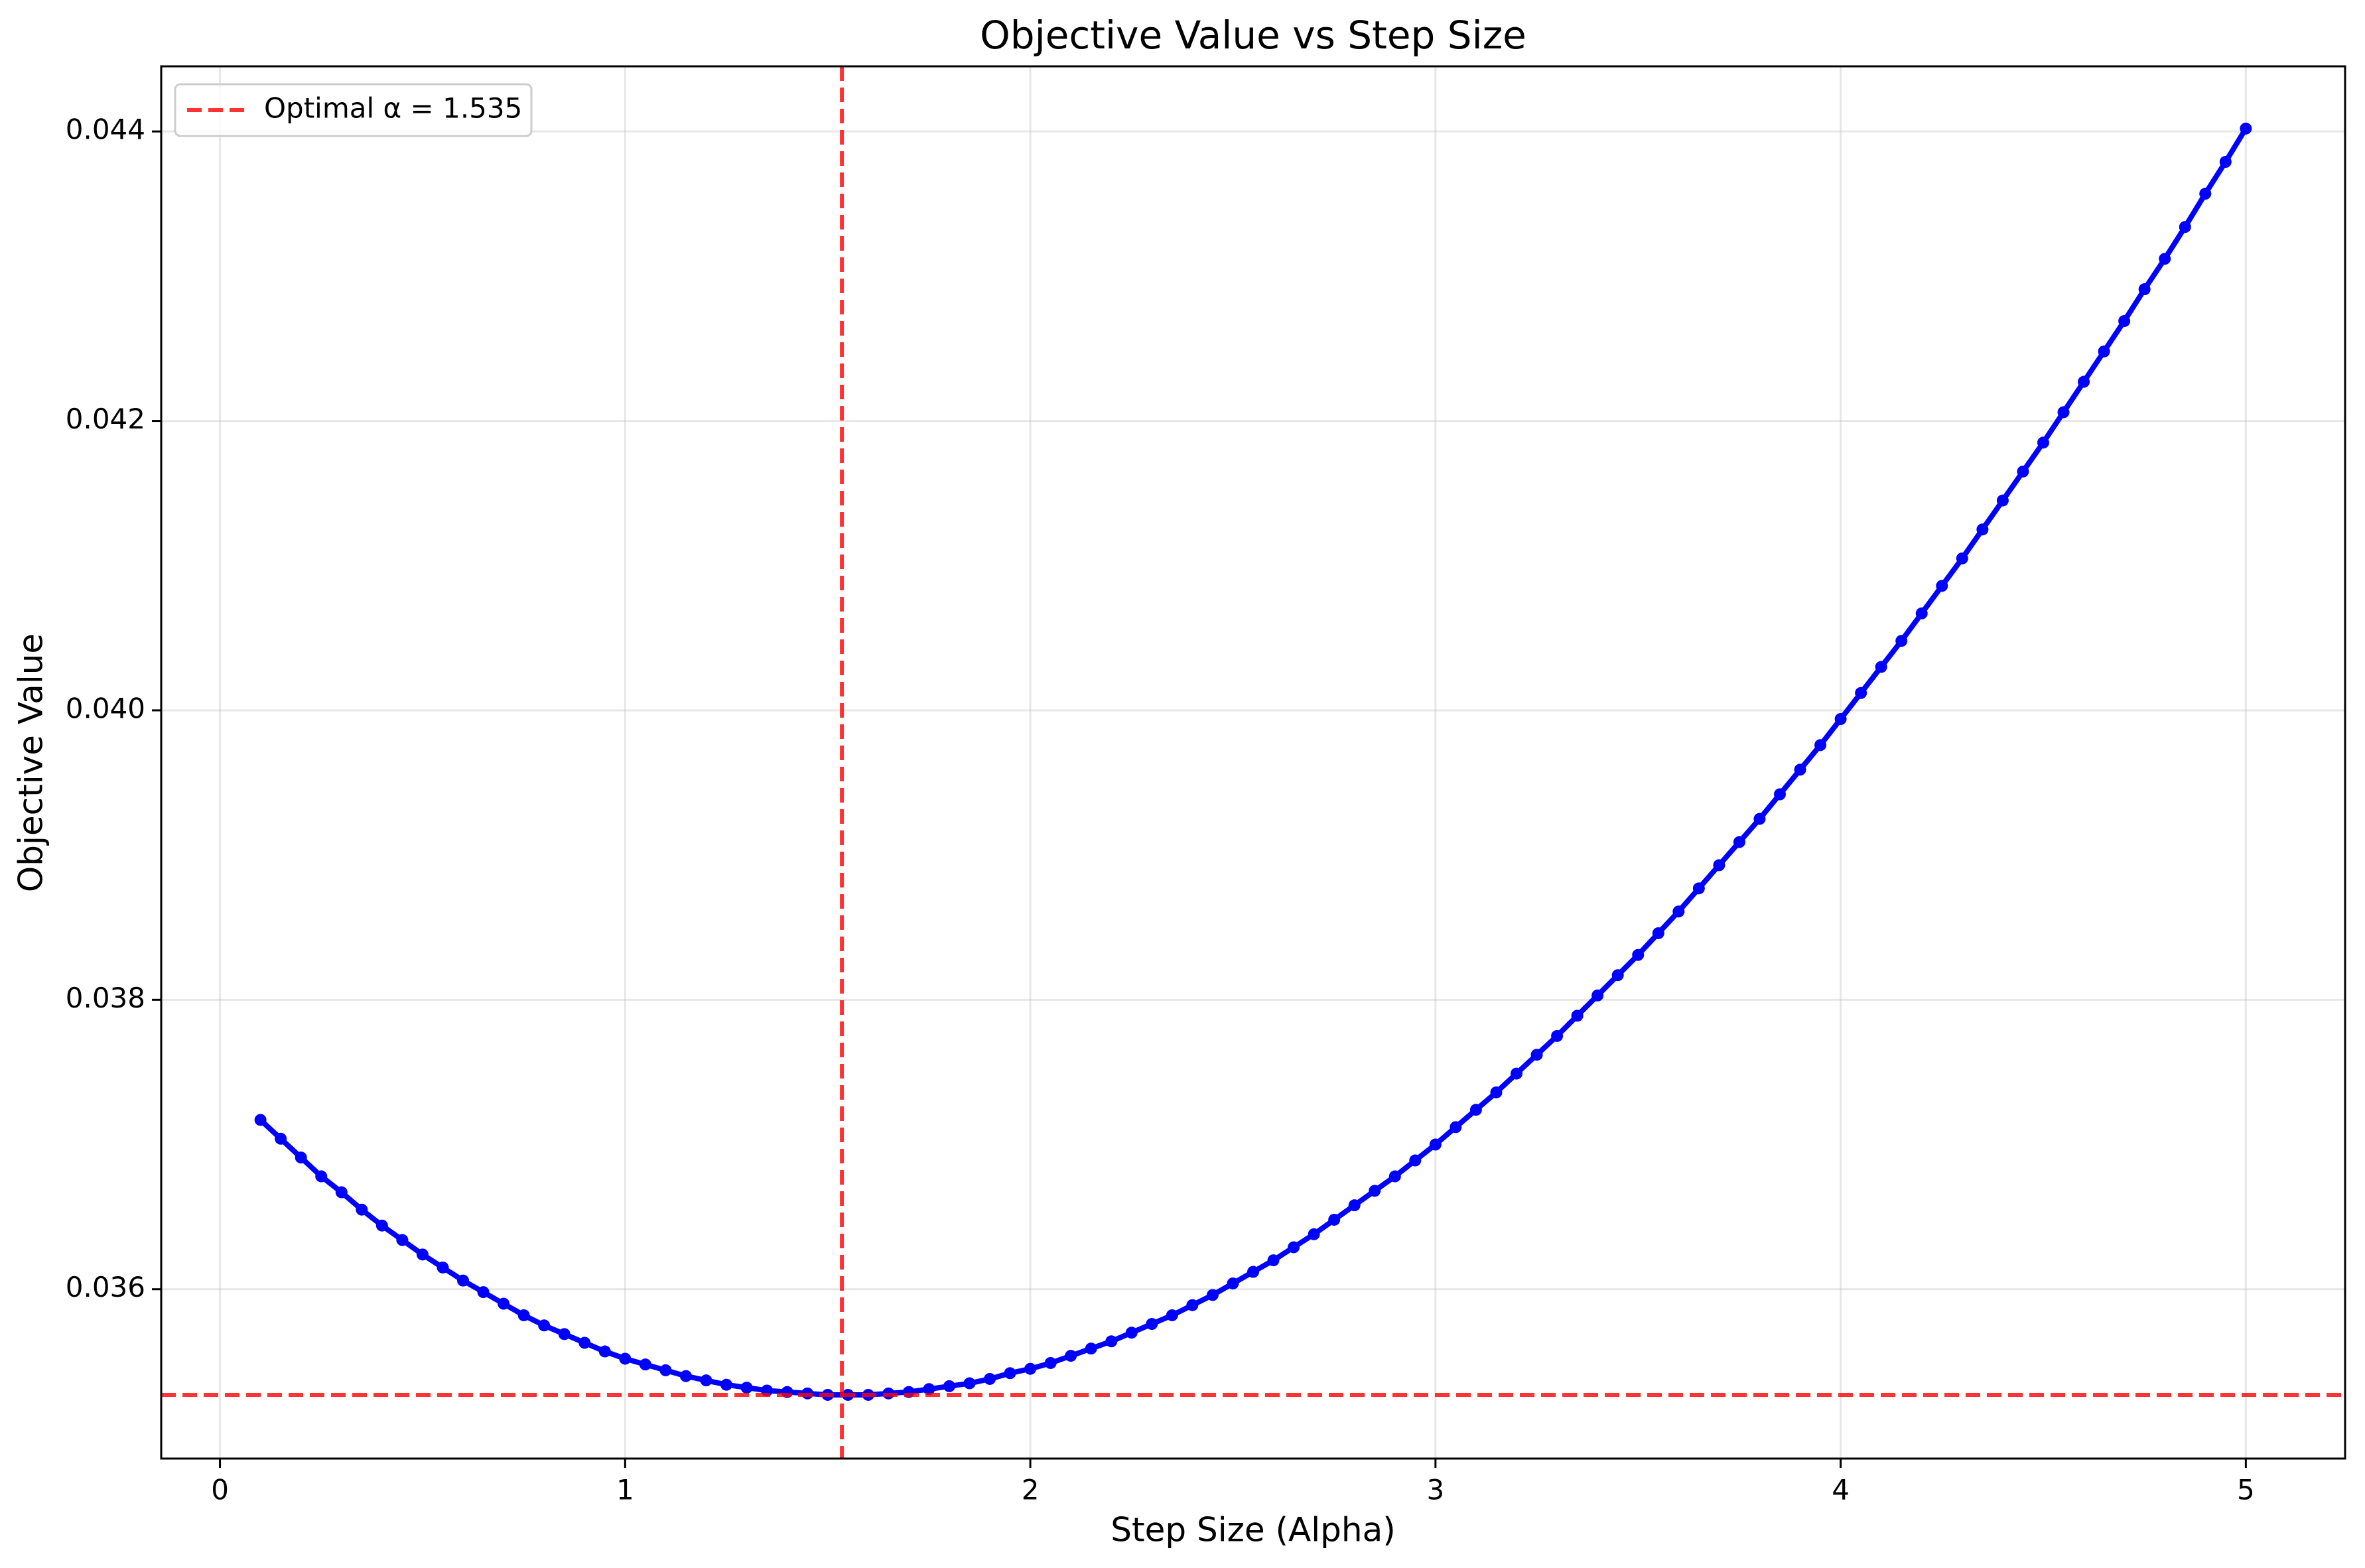 This screenshot has width=2365, height=1568. Describe the element at coordinates (2246, 1490) in the screenshot. I see `x-tick-label: 5` at that location.